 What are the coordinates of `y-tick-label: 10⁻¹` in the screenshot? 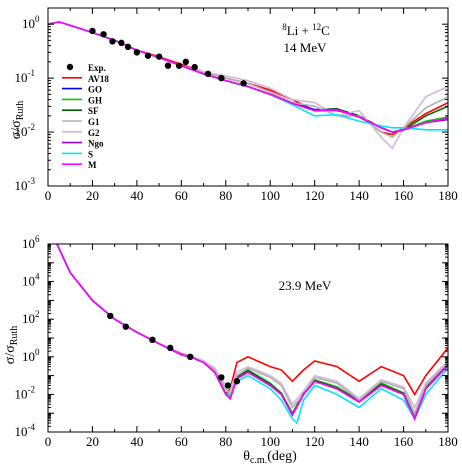 It's located at (25, 76).